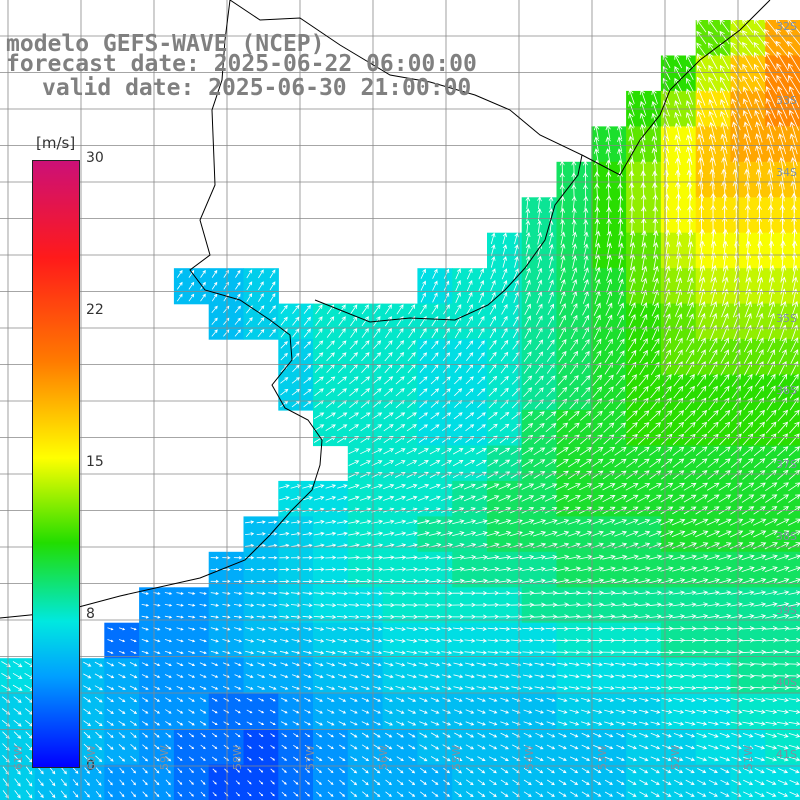 Image resolution: width=800 pixels, height=800 pixels. I want to click on colorbar-unit: [m/s], so click(56, 143).